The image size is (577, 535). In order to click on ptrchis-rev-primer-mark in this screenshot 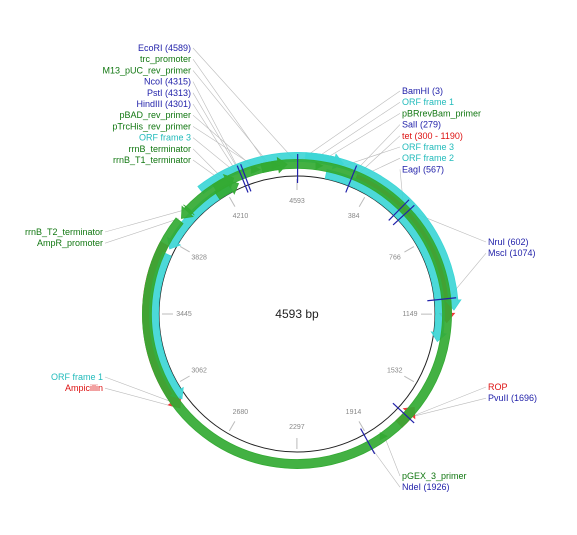, I will do `click(256, 169)`.